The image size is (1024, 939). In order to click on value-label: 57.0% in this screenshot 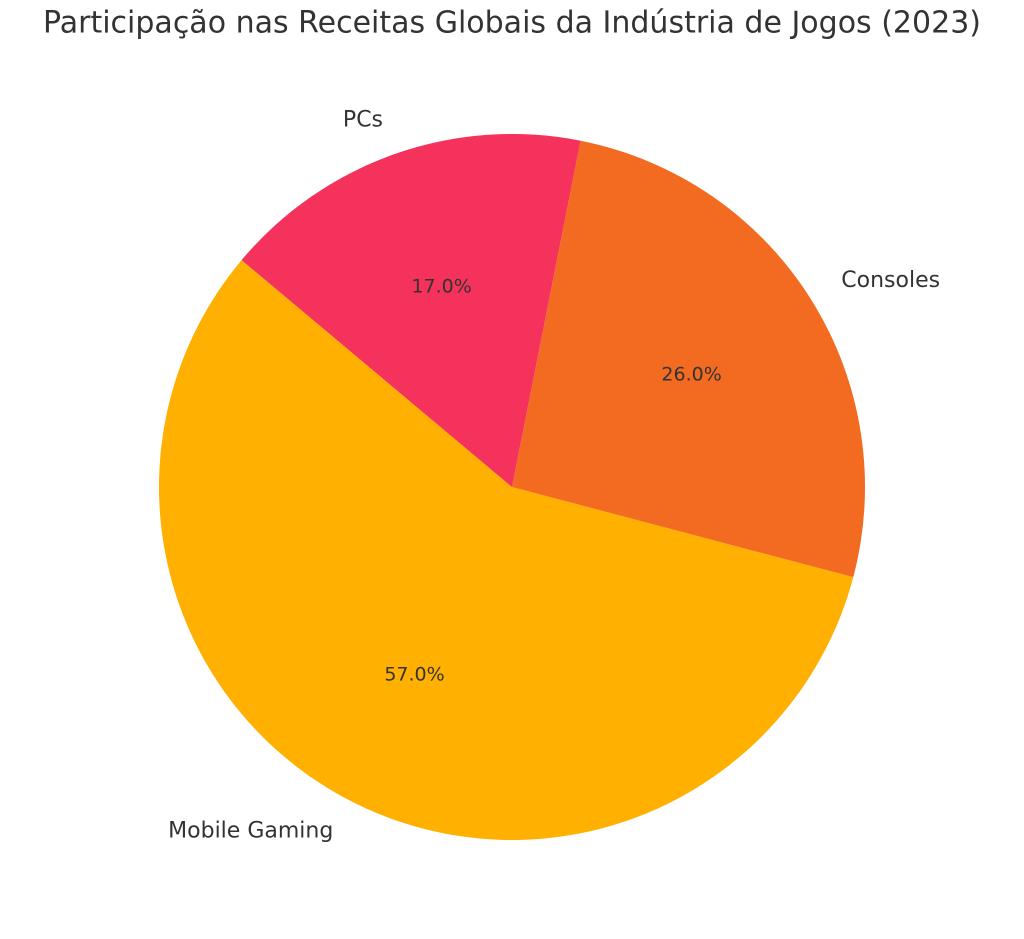, I will do `click(414, 675)`.